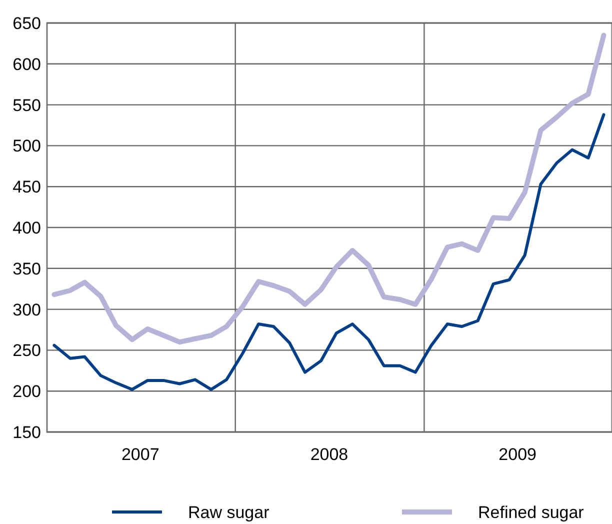 This screenshot has height=524, width=612. What do you see at coordinates (26, 310) in the screenshot?
I see `y-tick-label: 300` at bounding box center [26, 310].